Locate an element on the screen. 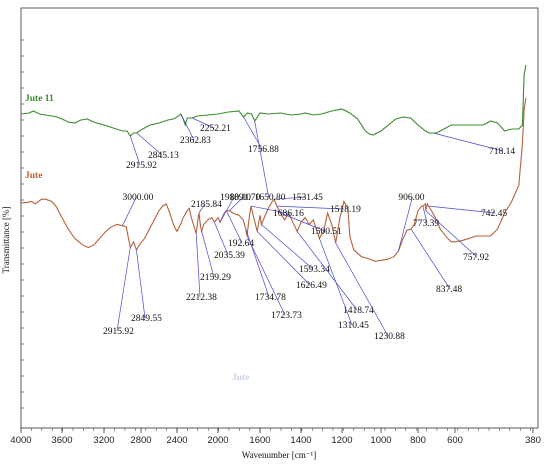  x-axis-label: Wavenumber [cm⁻¹] is located at coordinates (279, 455).